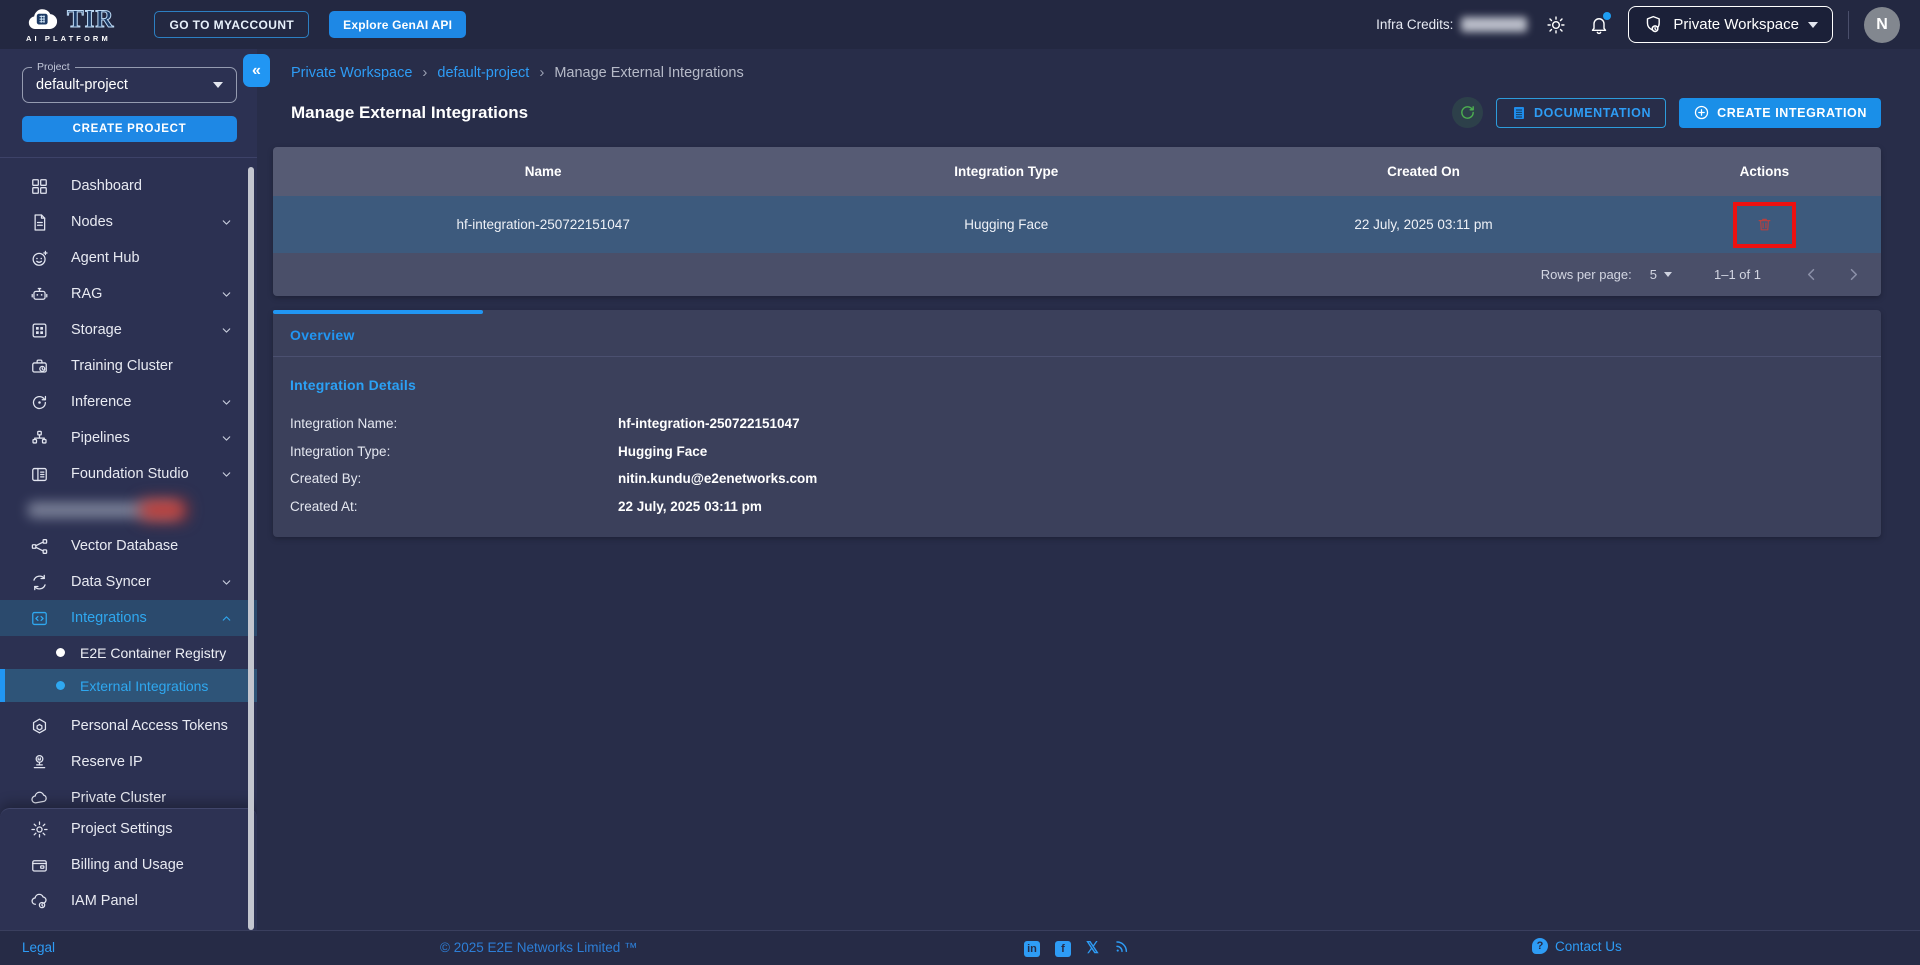  What do you see at coordinates (128, 510) in the screenshot?
I see `sidebar-item-redacted` at bounding box center [128, 510].